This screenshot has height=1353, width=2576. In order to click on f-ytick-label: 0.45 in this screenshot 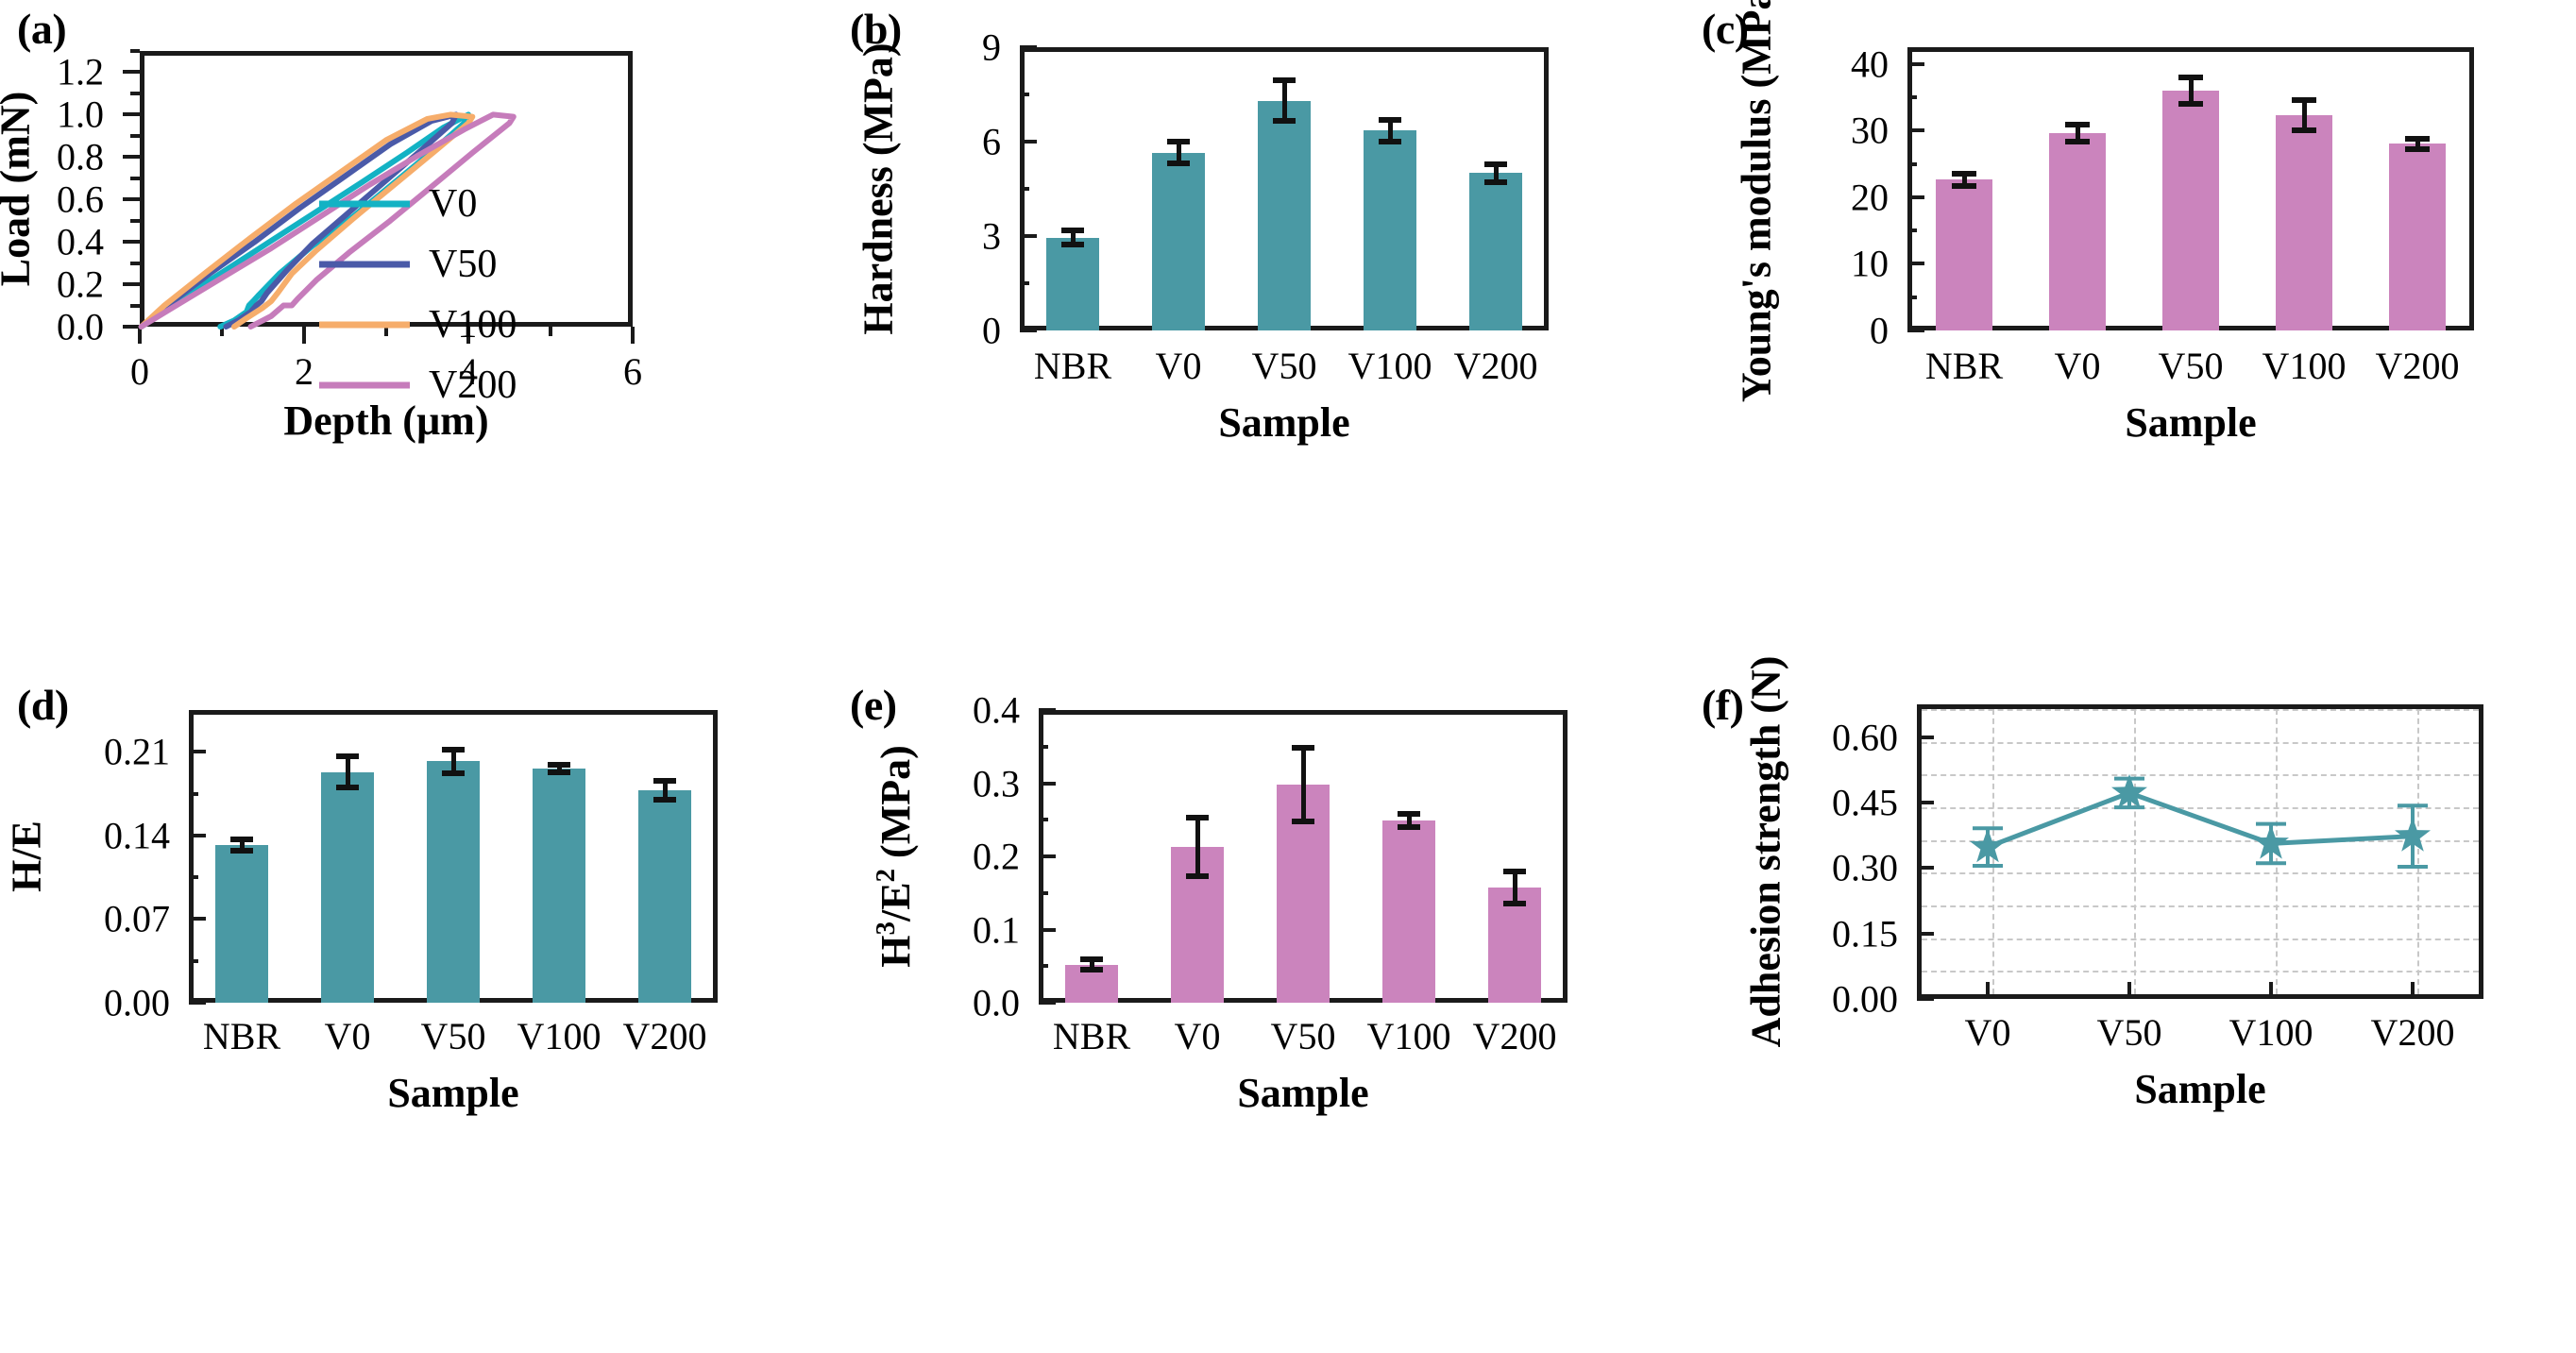, I will do `click(1865, 802)`.